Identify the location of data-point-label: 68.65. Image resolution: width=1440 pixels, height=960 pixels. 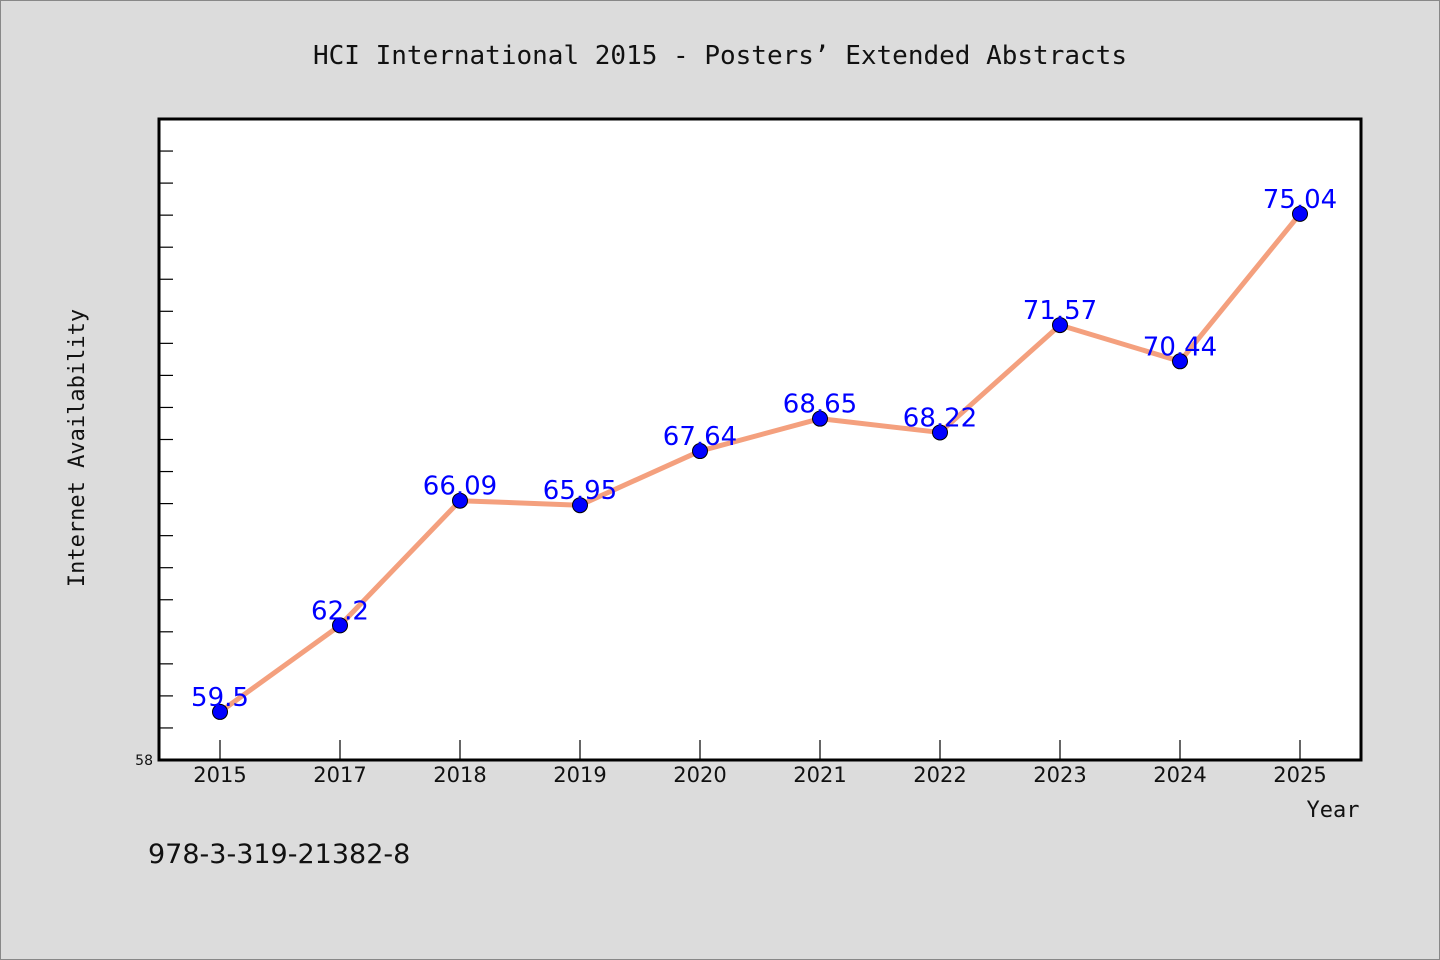
(820, 405).